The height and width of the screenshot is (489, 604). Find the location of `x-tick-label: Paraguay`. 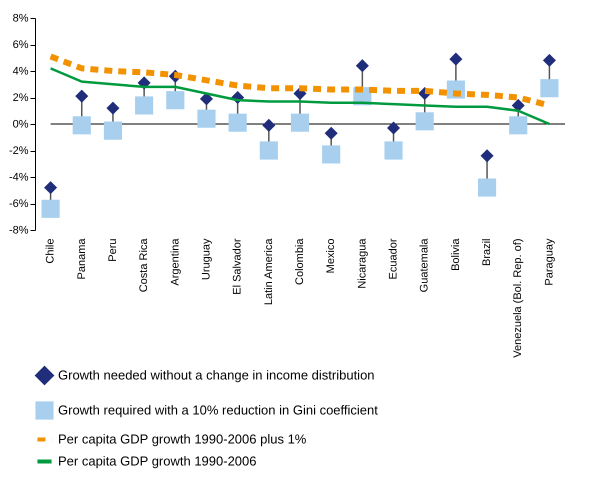

x-tick-label: Paraguay is located at coordinates (549, 262).